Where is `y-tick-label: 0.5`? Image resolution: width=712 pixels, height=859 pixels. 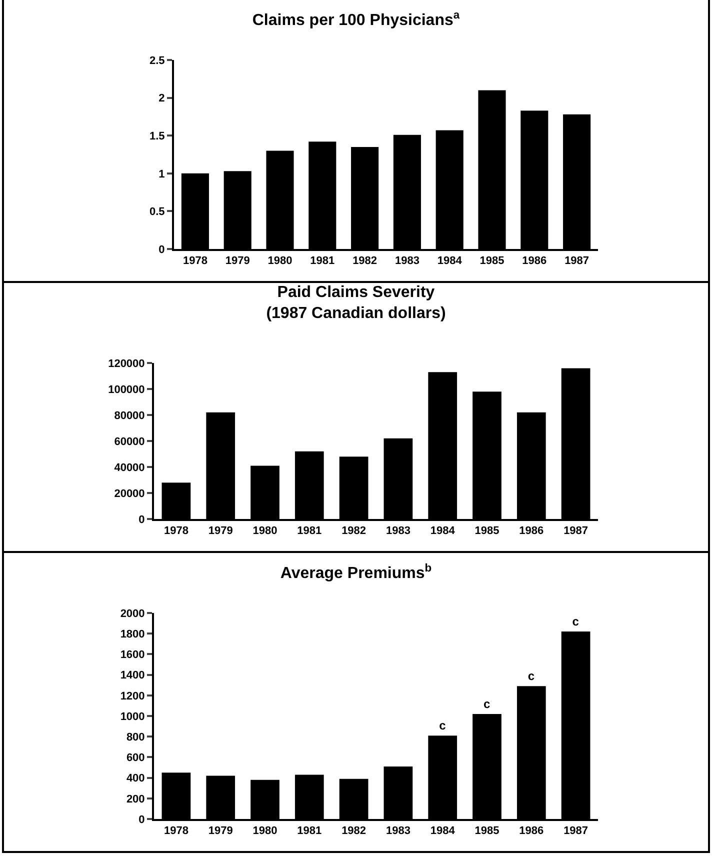
y-tick-label: 0.5 is located at coordinates (157, 212).